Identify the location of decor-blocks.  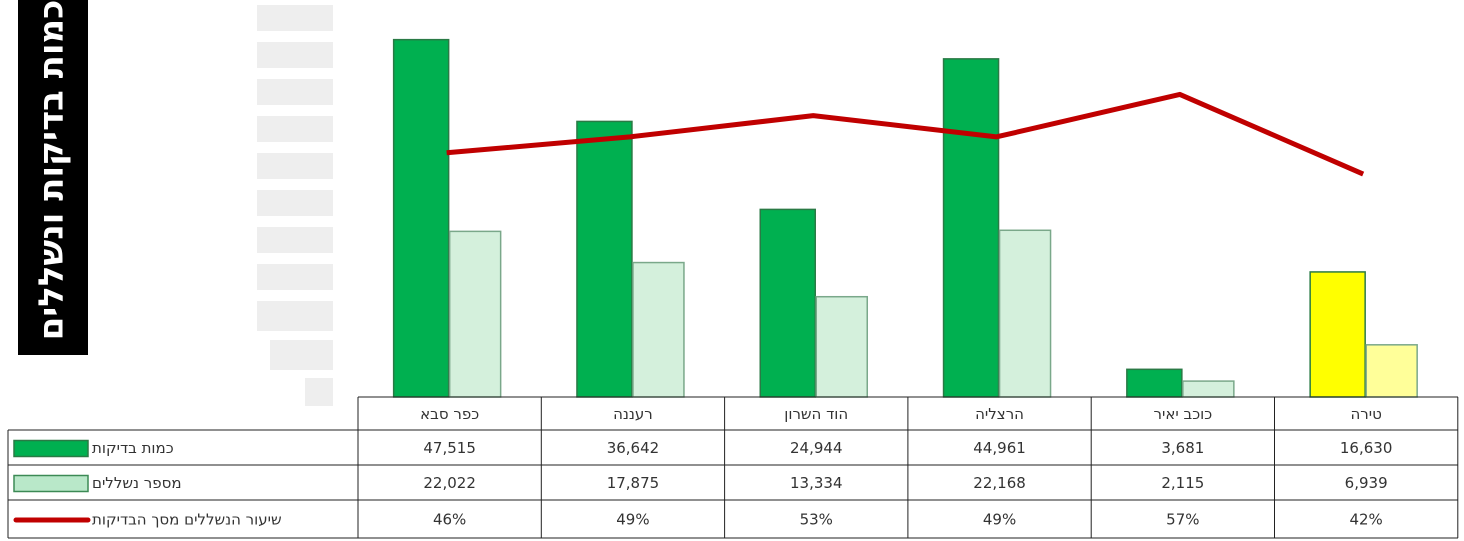
(295, 205).